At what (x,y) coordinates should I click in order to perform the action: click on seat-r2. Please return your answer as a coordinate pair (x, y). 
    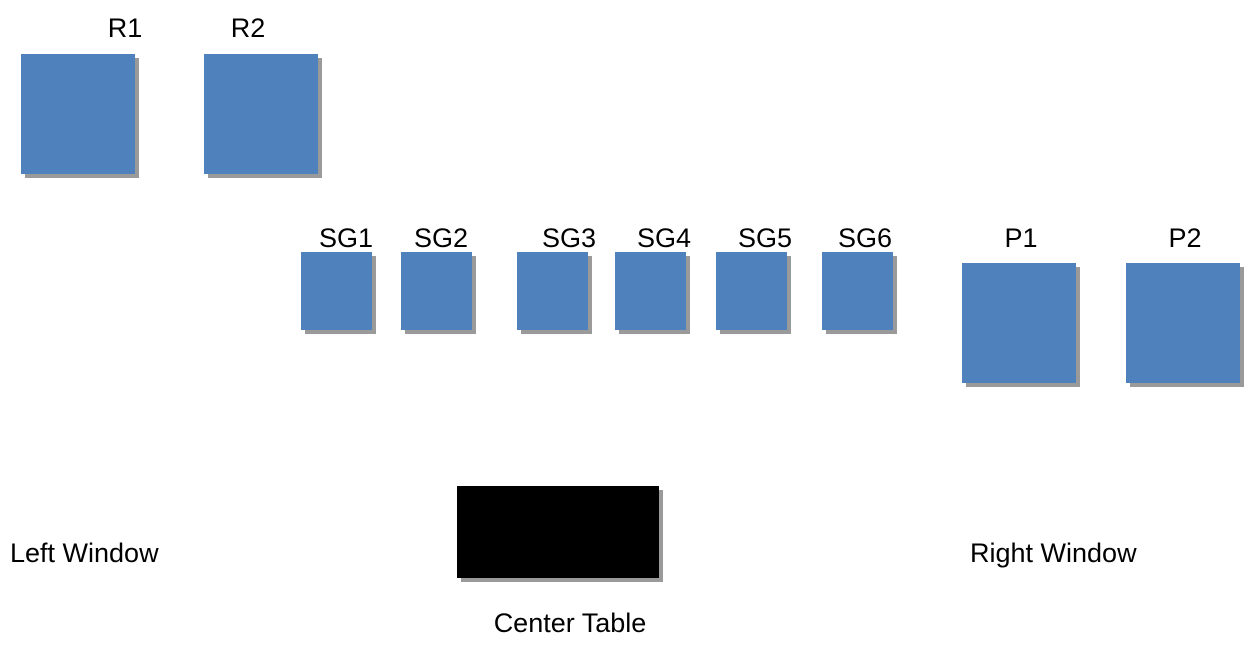
    Looking at the image, I should click on (261, 114).